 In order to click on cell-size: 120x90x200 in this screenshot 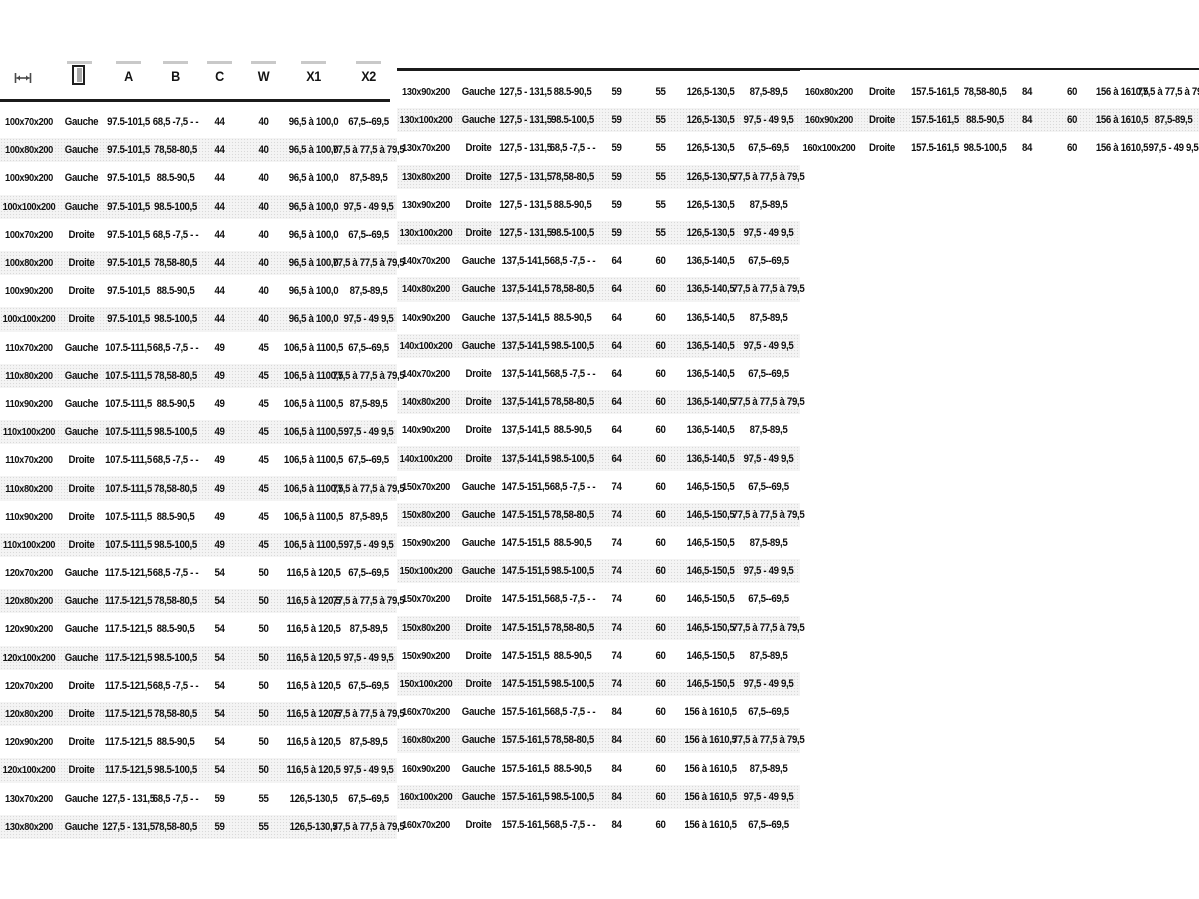, I will do `click(29, 742)`.